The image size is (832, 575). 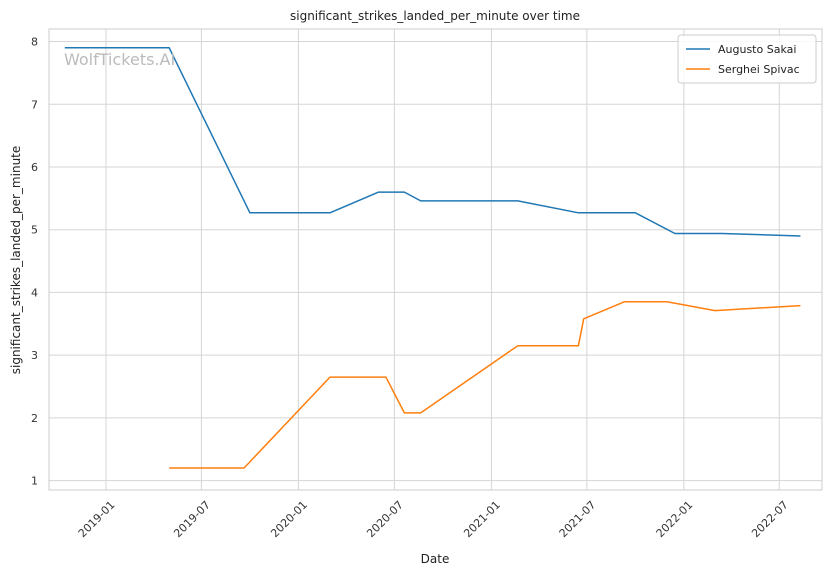 What do you see at coordinates (34, 230) in the screenshot?
I see `y-tick-label: 5` at bounding box center [34, 230].